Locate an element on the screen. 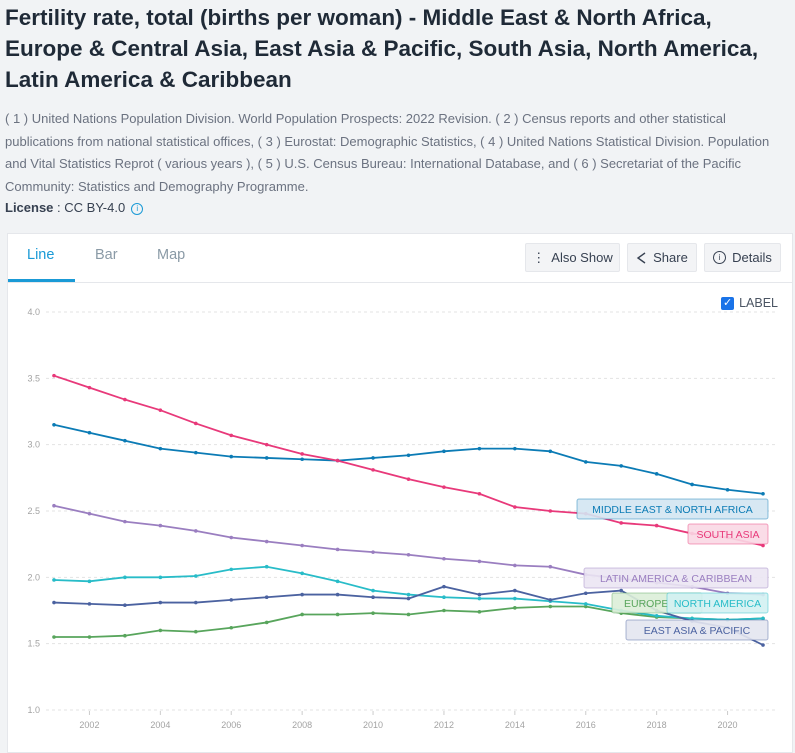 Image resolution: width=795 pixels, height=753 pixels. license: License : CC BY-4.0 i is located at coordinates (74, 207).